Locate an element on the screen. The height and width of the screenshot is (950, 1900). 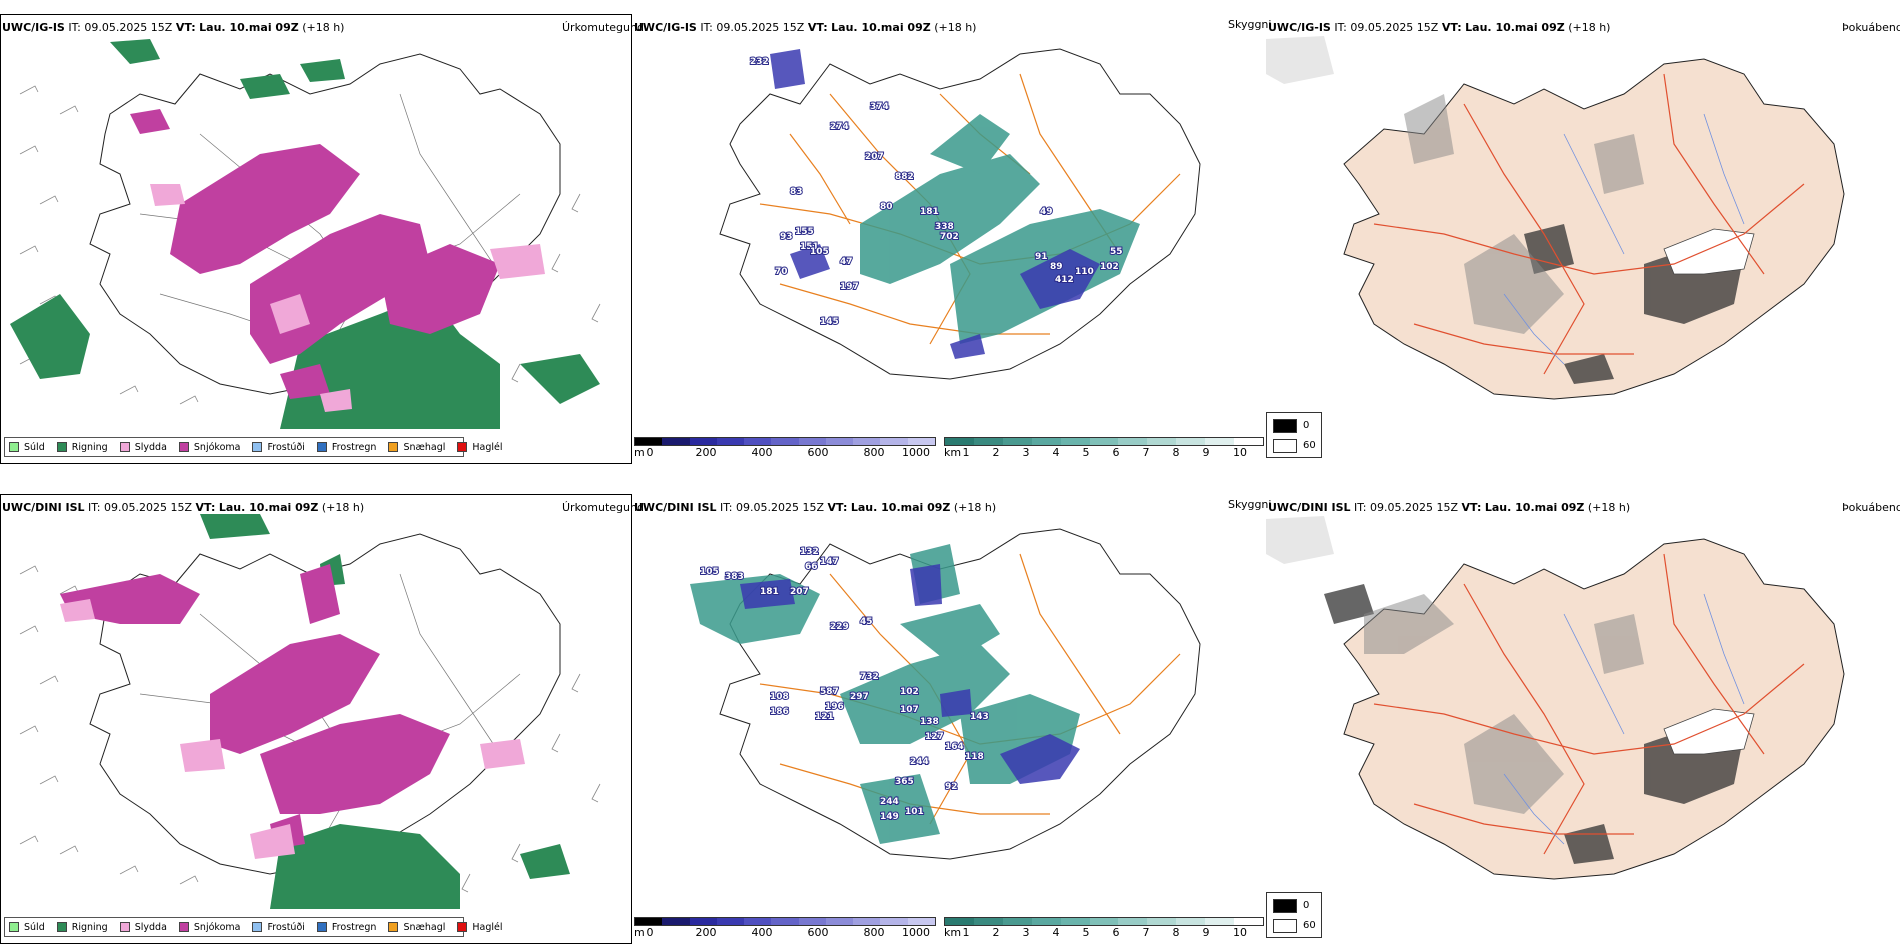
it-value: 09.05.2025 15Z is located at coordinates (128, 27).